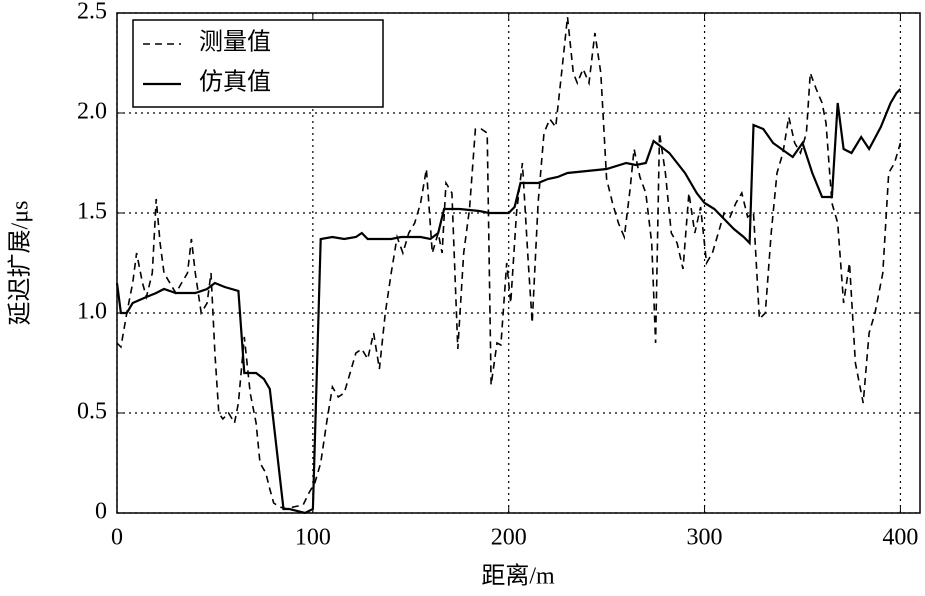 The image size is (925, 596). What do you see at coordinates (509, 538) in the screenshot?
I see `x-tick-label: 200` at bounding box center [509, 538].